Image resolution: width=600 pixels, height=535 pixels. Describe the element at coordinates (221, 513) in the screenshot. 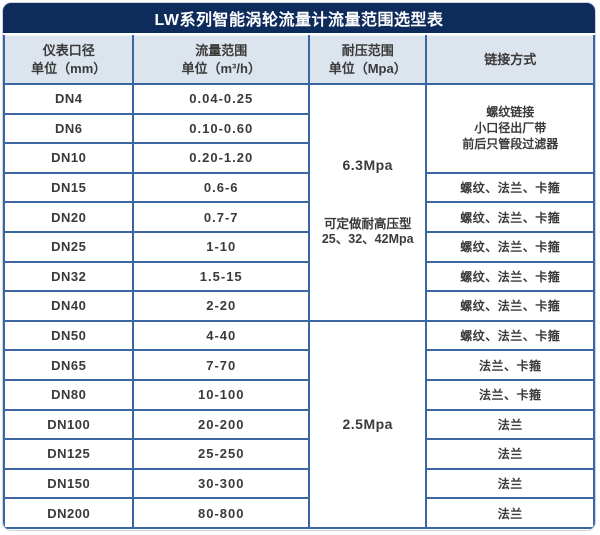

I see `flow-cell: 80-800` at that location.